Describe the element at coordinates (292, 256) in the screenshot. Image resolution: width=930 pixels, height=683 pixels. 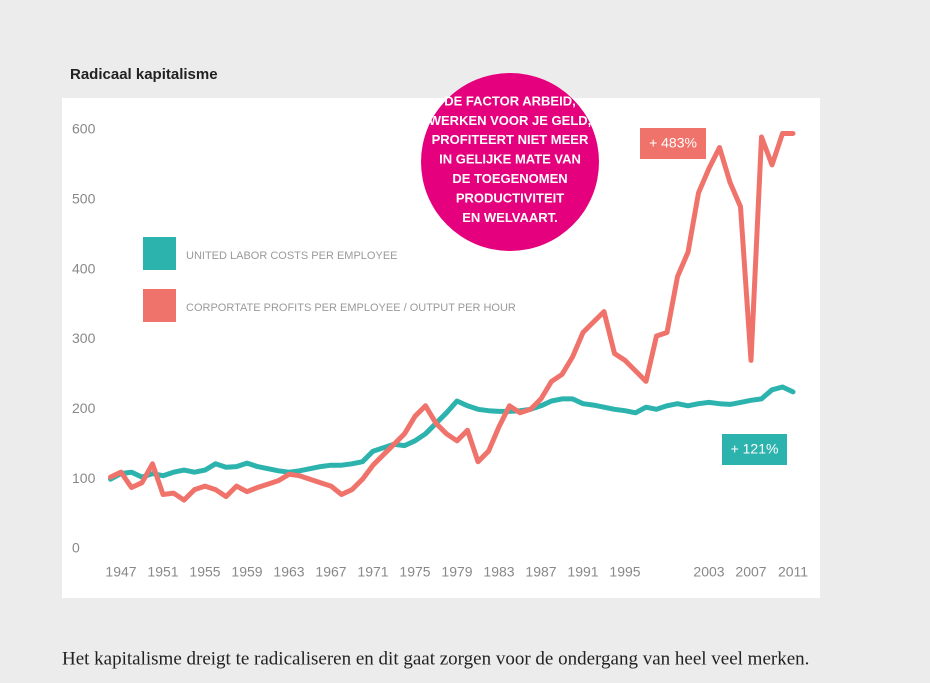
I see `legend-label: UNITED LABOR COSTS PER EMPLOYEE` at that location.